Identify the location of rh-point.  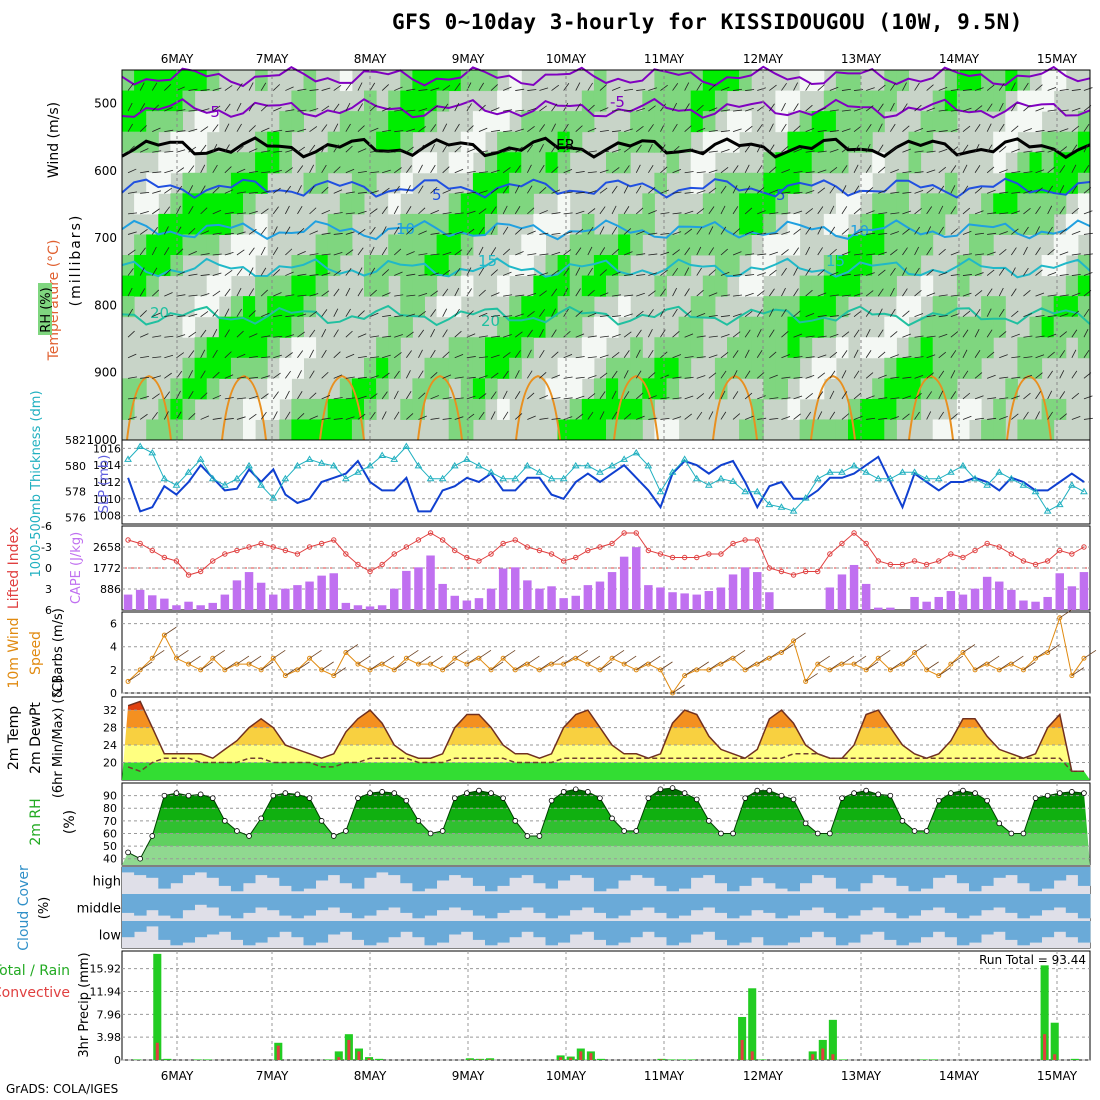
(781, 795).